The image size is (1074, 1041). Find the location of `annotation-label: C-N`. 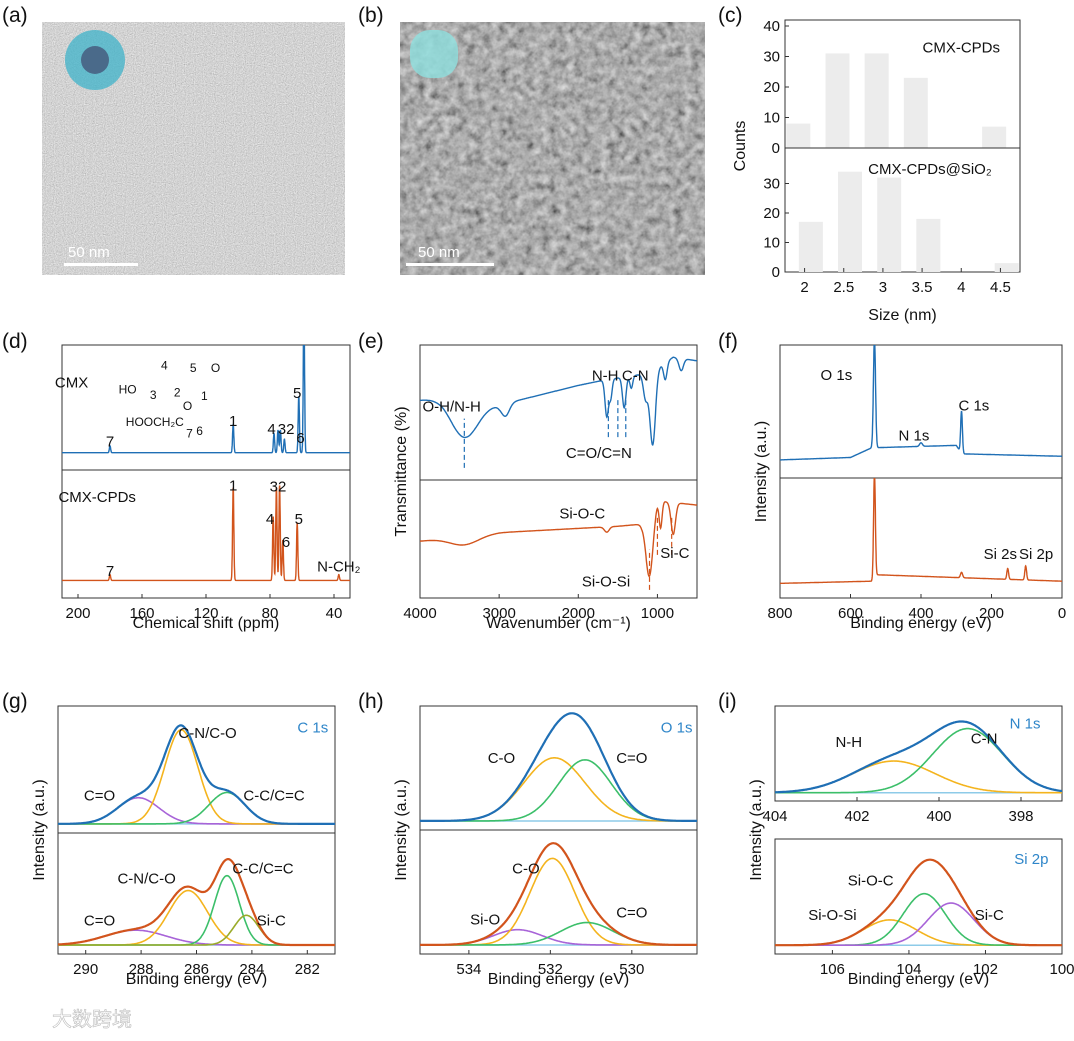

annotation-label: C-N is located at coordinates (984, 738).